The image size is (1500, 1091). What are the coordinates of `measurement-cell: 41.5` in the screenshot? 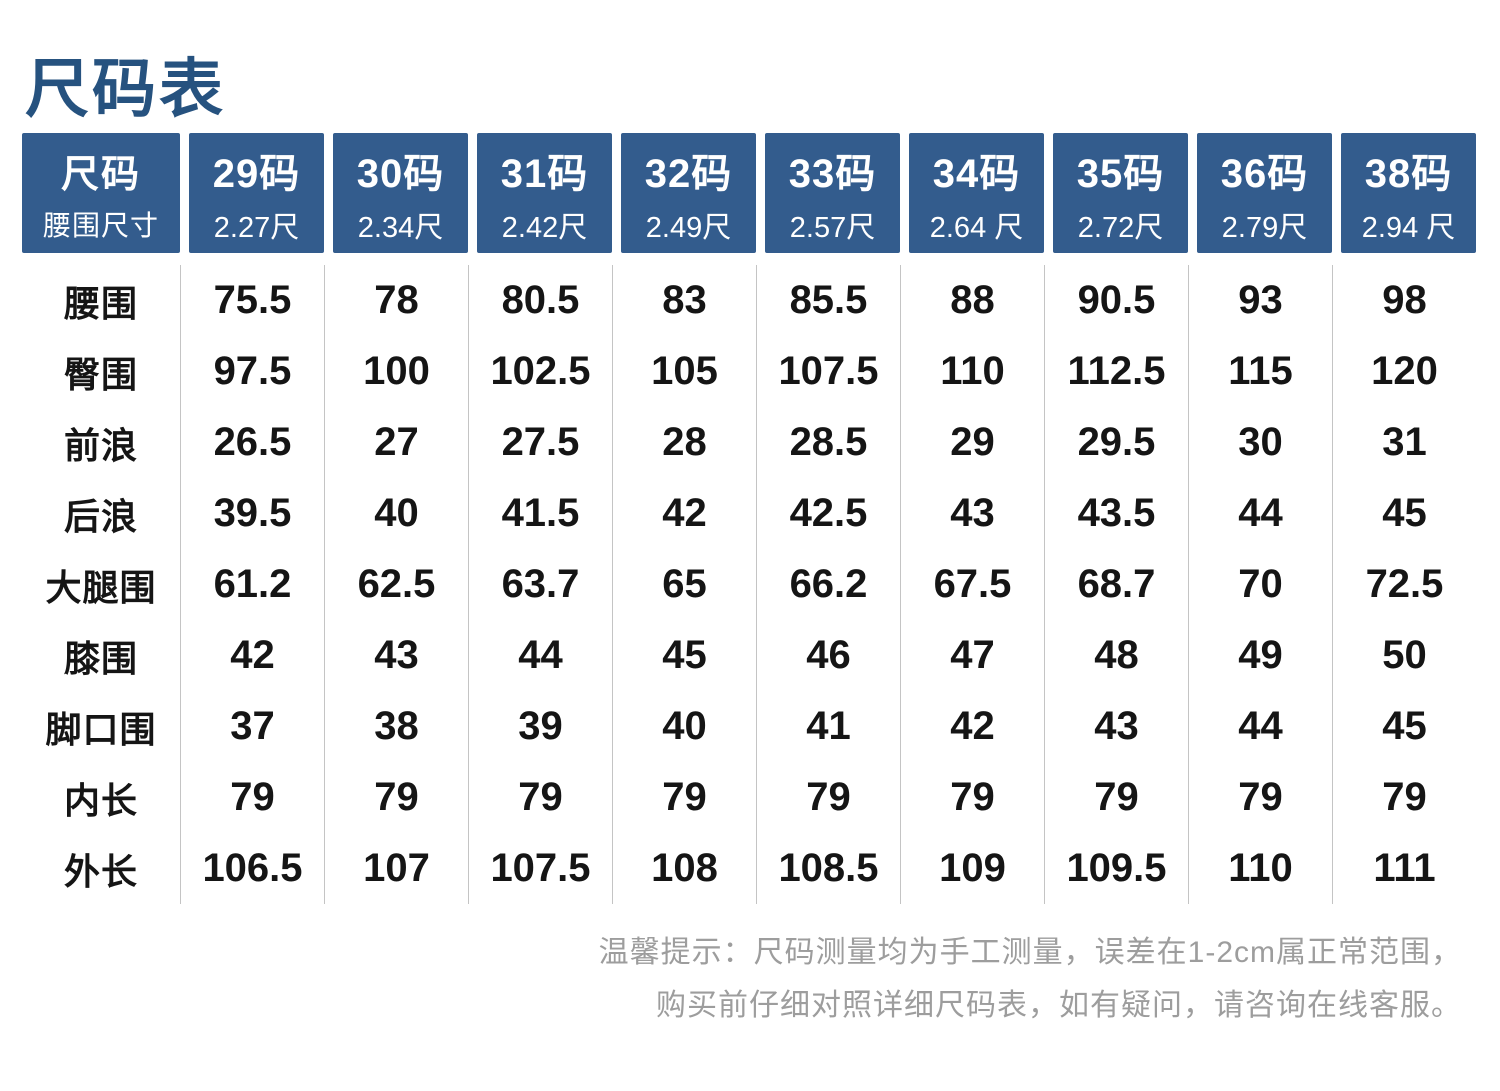 It's located at (540, 513).